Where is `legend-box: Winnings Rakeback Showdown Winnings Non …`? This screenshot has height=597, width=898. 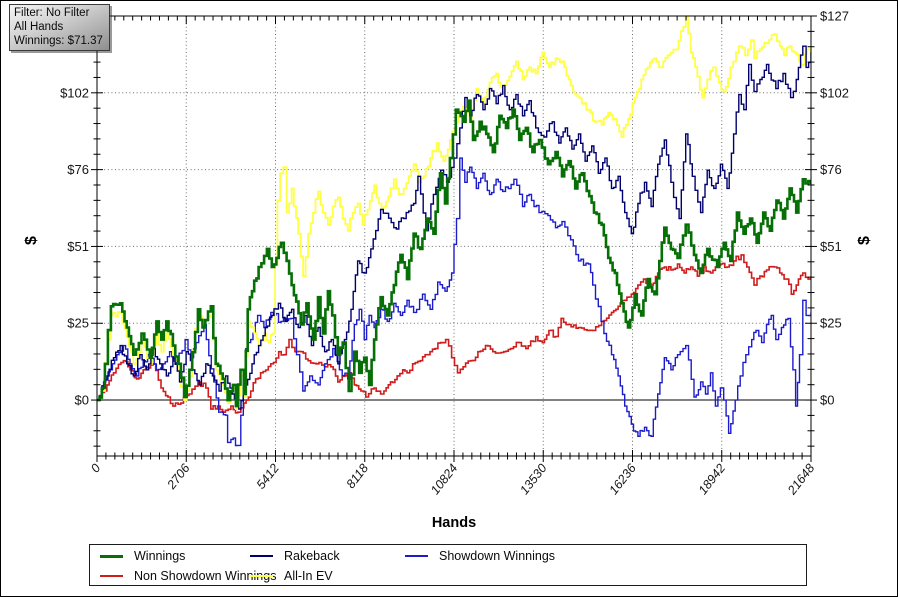
legend-box: Winnings Rakeback Showdown Winnings Non … is located at coordinates (448, 565).